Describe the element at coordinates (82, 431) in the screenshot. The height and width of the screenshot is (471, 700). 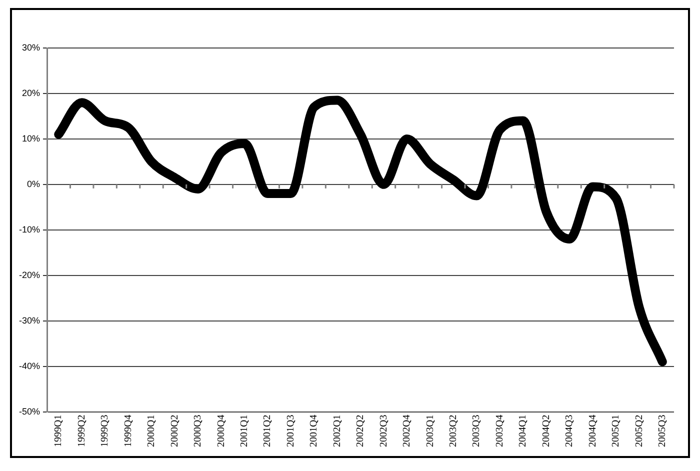
I see `x-tick-label: 1999Q2` at that location.